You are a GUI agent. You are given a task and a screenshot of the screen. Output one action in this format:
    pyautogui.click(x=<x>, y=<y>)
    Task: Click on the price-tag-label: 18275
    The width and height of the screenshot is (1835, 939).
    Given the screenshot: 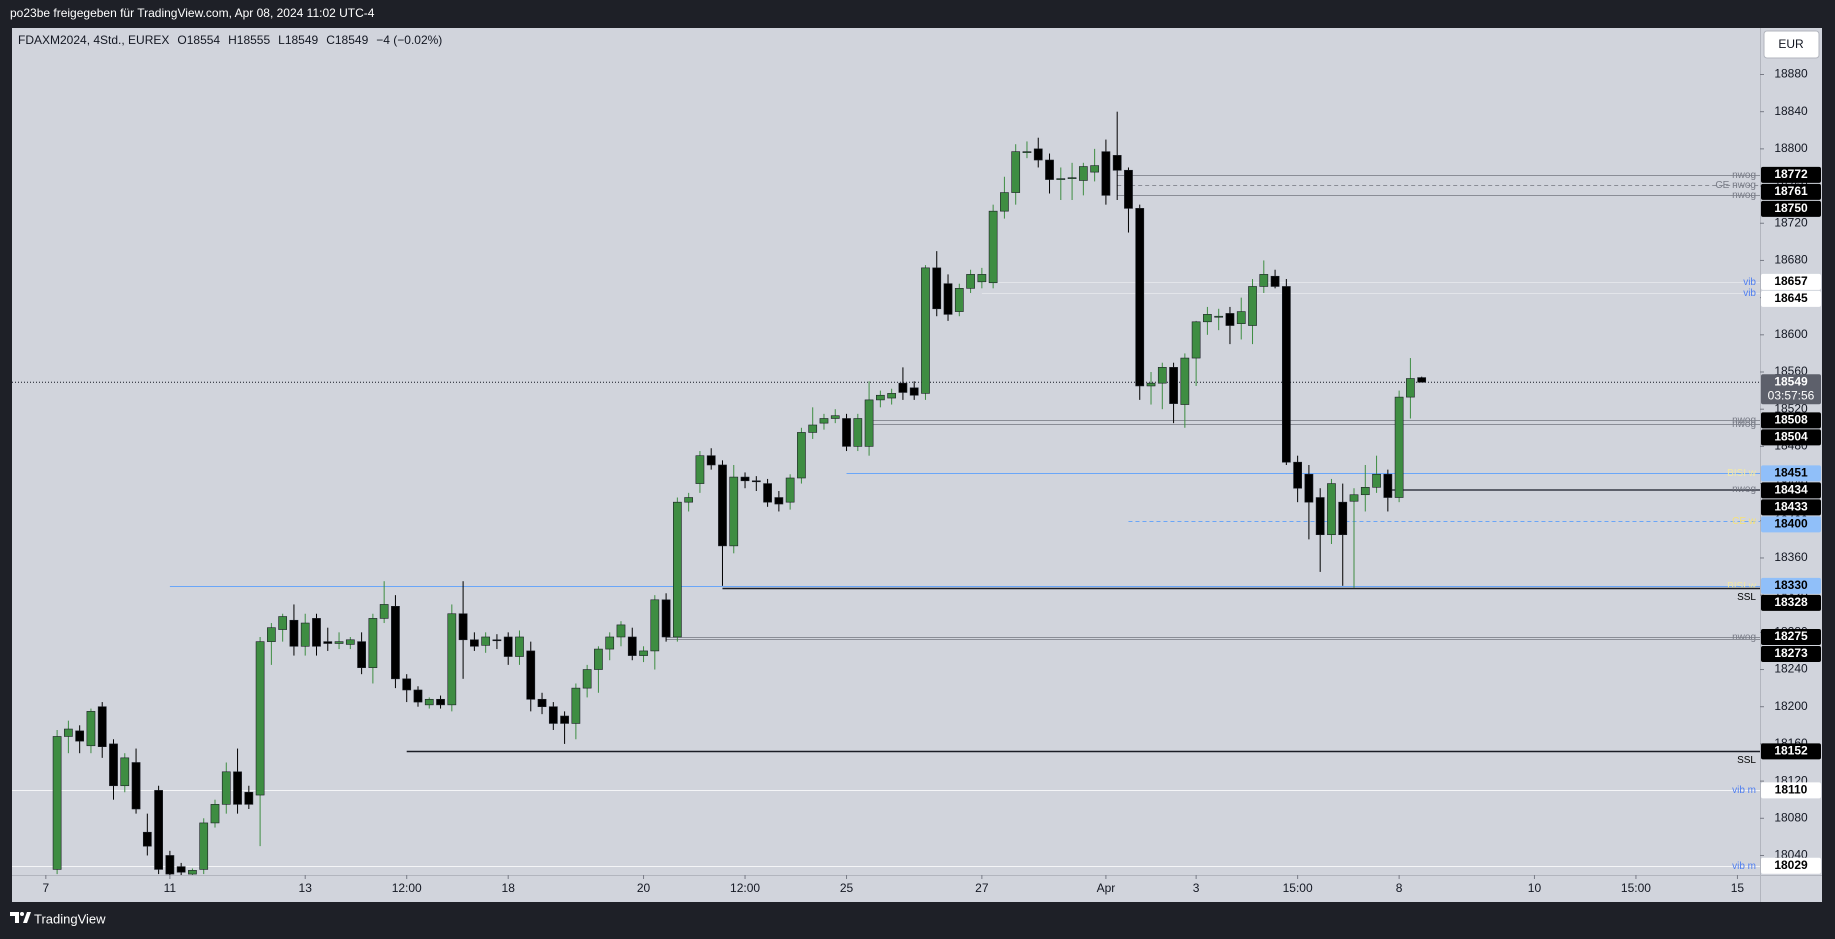 What is the action you would take?
    pyautogui.click(x=1791, y=636)
    